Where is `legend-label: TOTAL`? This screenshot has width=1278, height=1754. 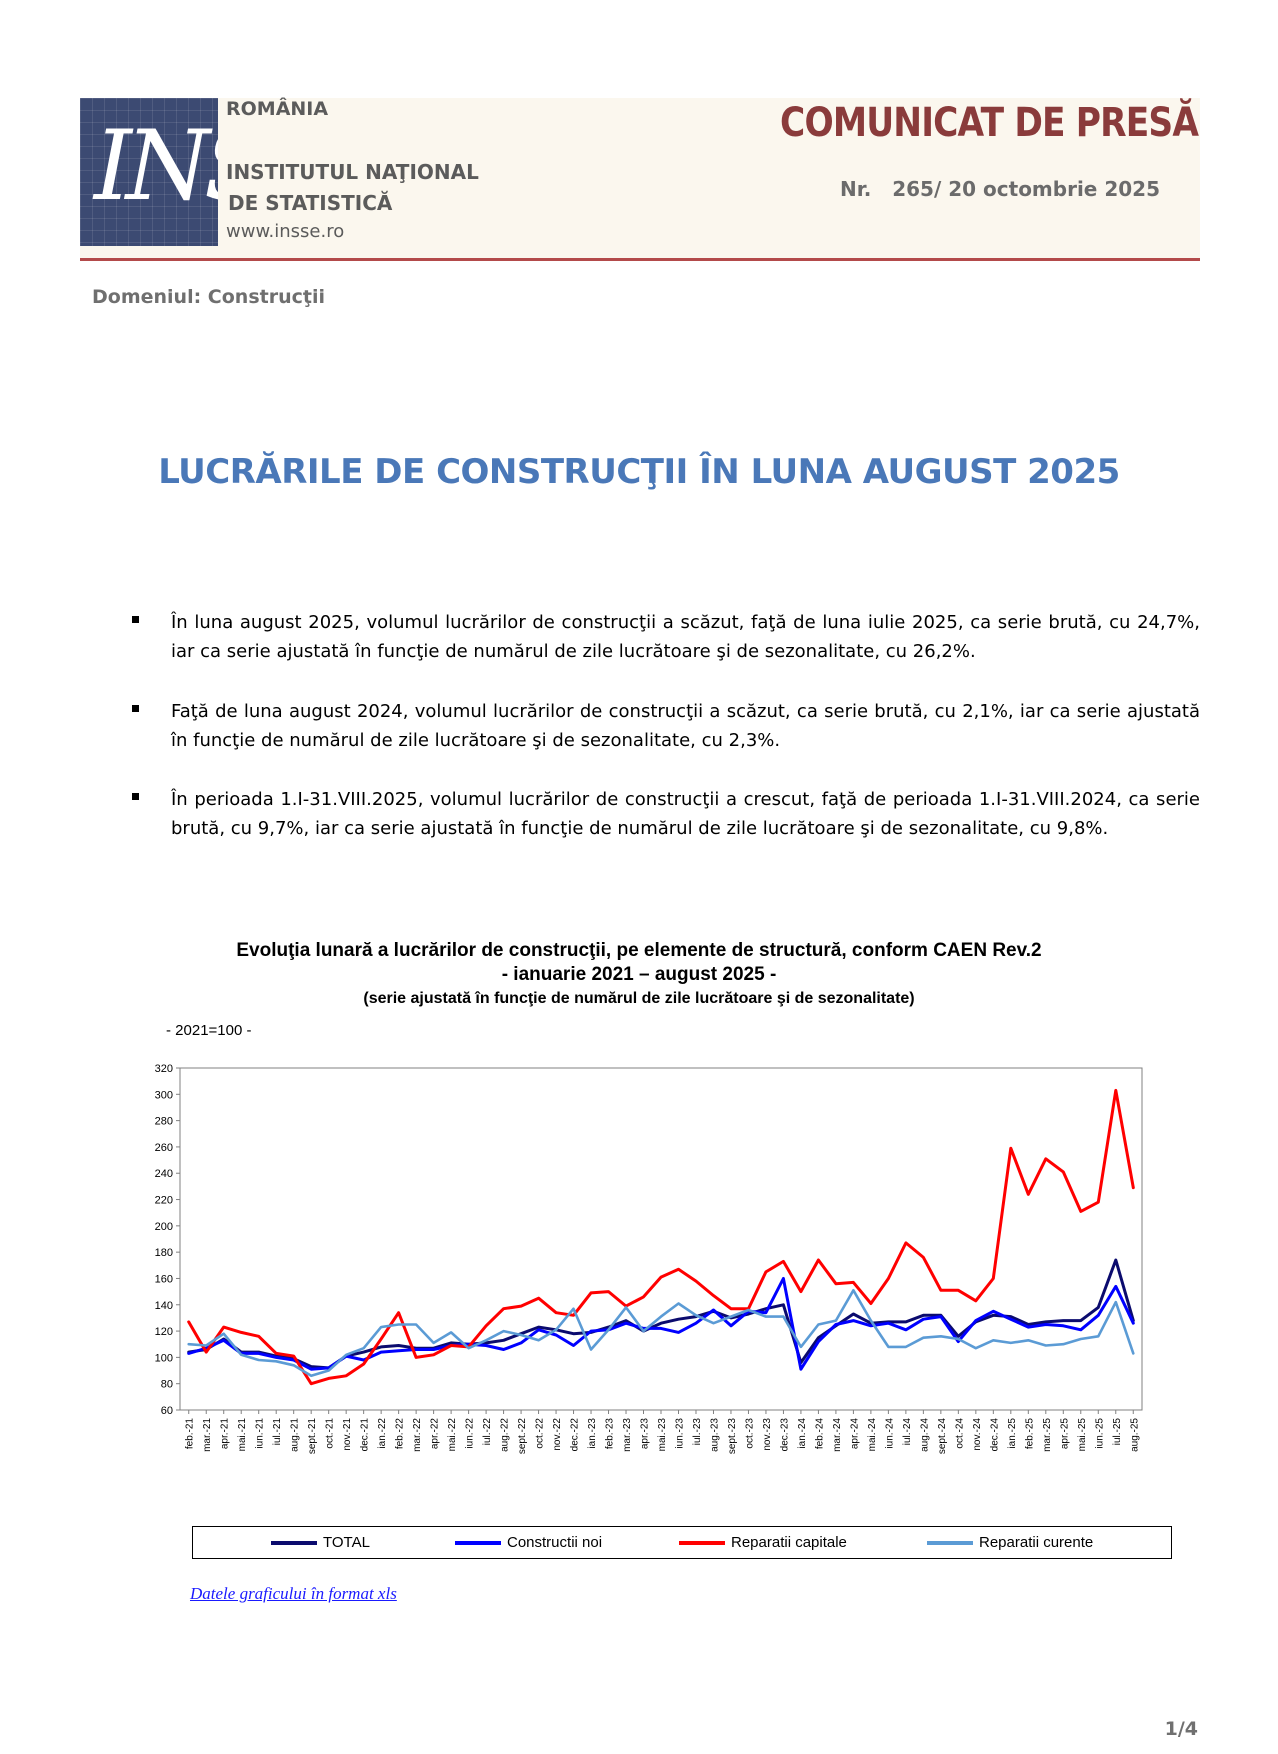 legend-label: TOTAL is located at coordinates (346, 1542).